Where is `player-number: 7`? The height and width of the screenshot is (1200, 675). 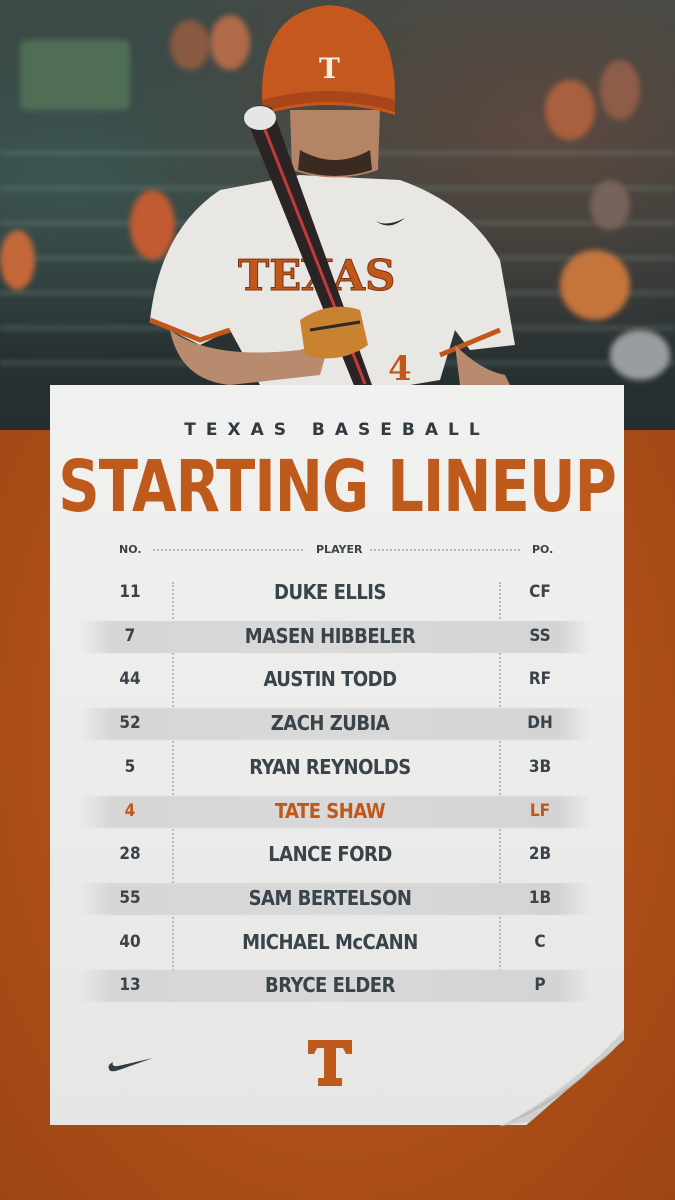 player-number: 7 is located at coordinates (130, 635).